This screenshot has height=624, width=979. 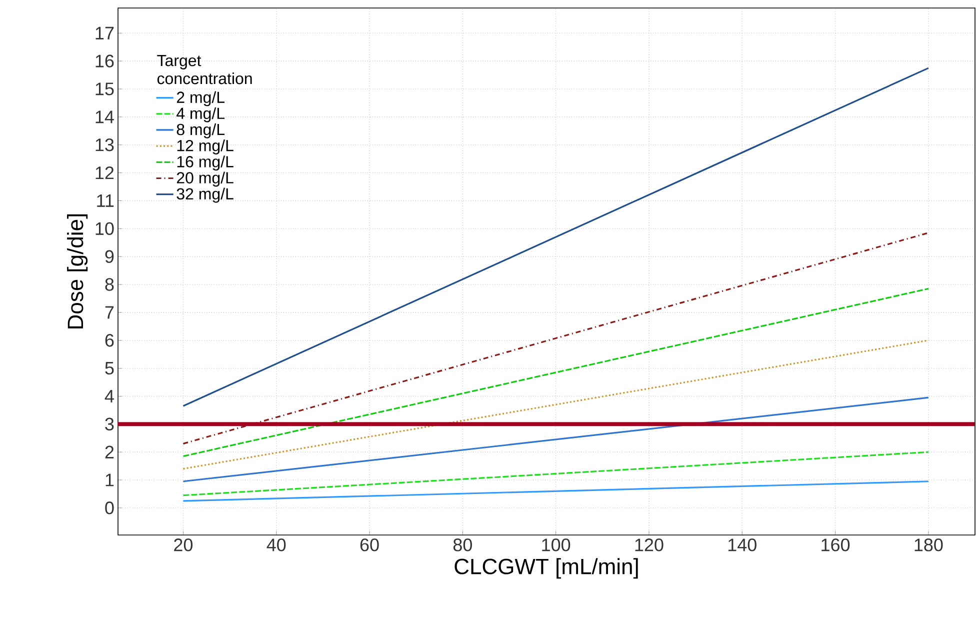 I want to click on legend-label: 2 mg/L, so click(x=200, y=98).